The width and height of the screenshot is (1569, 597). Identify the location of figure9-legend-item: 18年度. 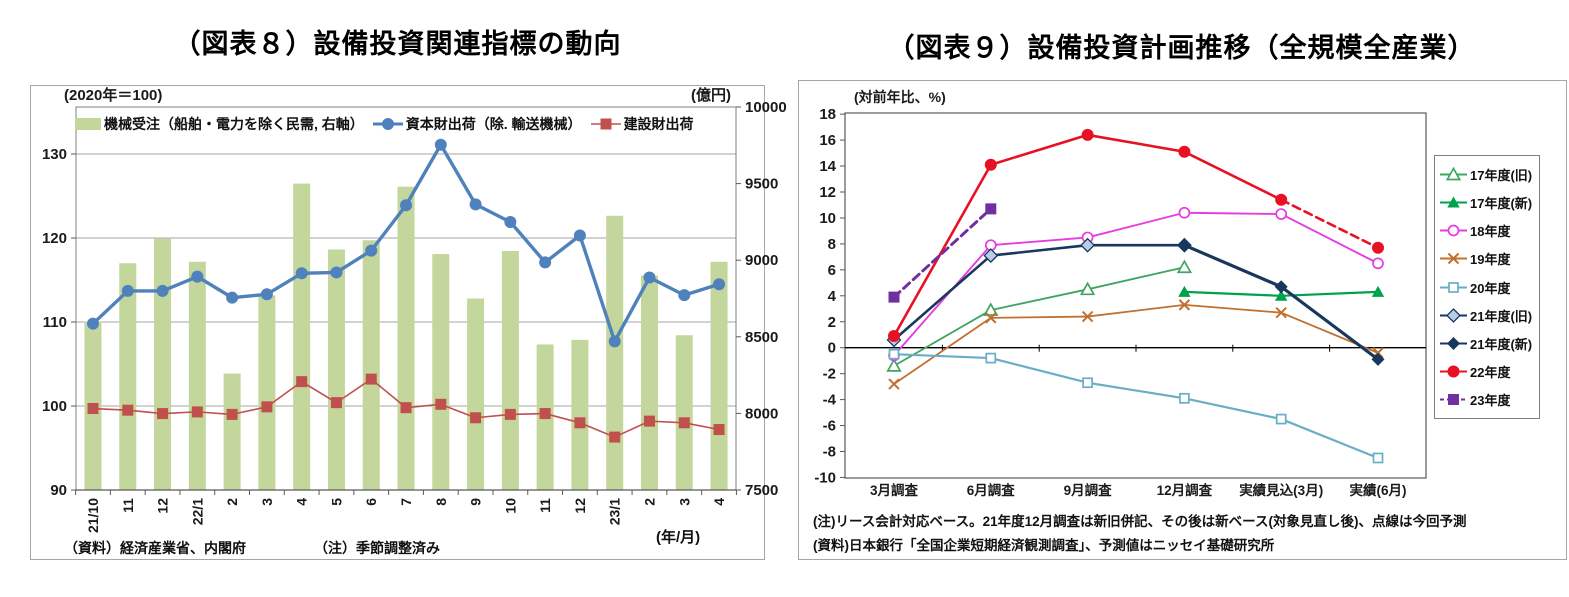
(1487, 230).